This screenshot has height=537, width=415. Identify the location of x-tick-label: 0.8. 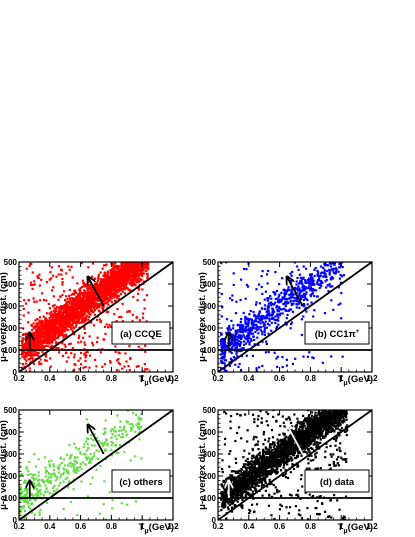
(112, 378).